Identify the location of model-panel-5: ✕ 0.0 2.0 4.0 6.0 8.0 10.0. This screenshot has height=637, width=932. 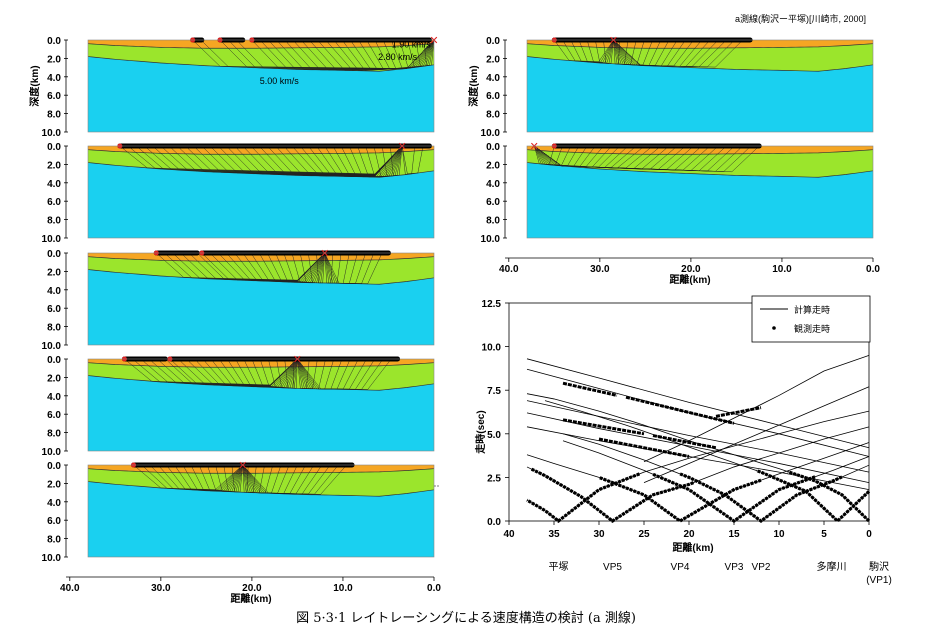
(238, 512).